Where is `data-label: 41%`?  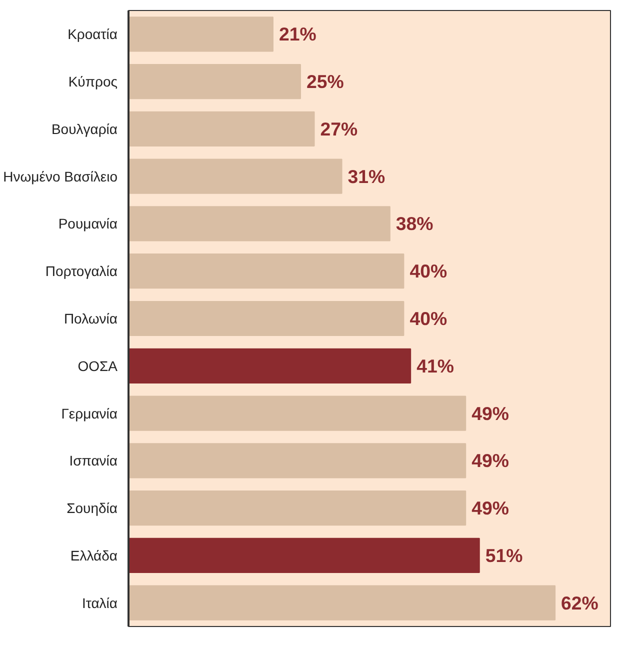
data-label: 41% is located at coordinates (435, 365).